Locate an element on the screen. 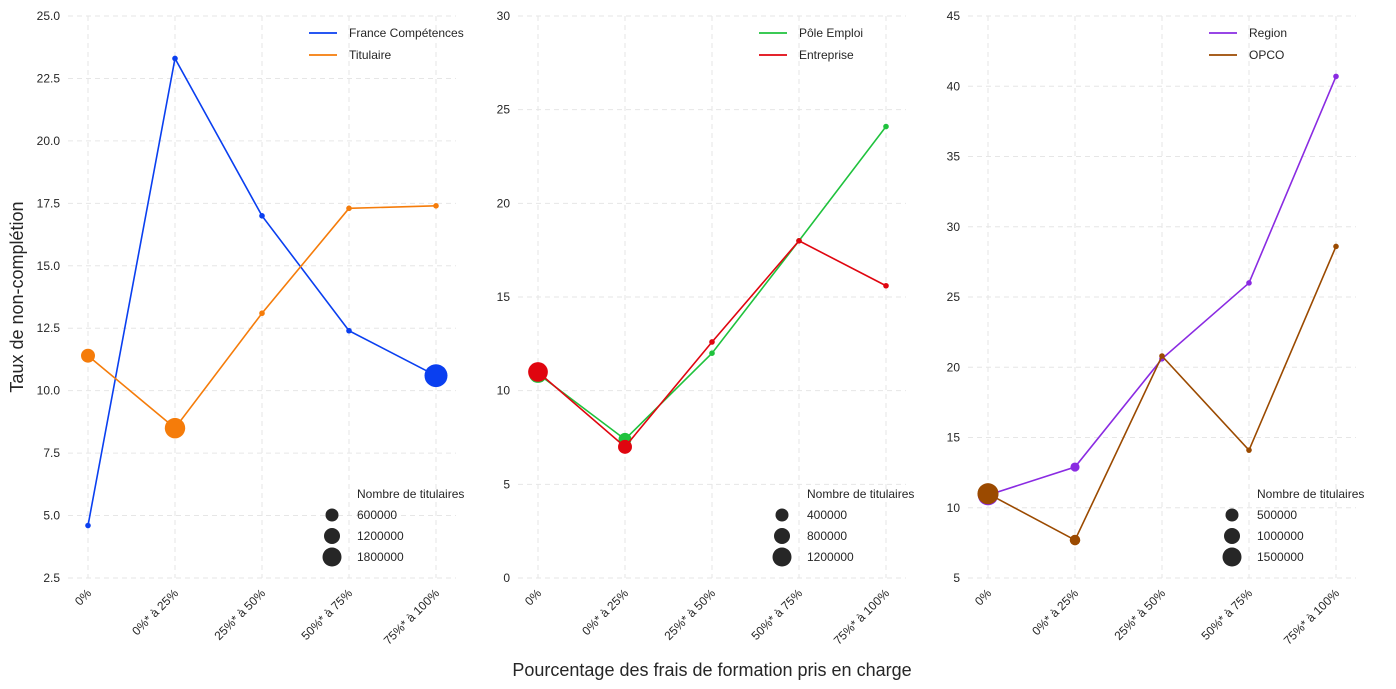 This screenshot has width=1396, height=689. y-tick-label: 25.0 is located at coordinates (49, 16).